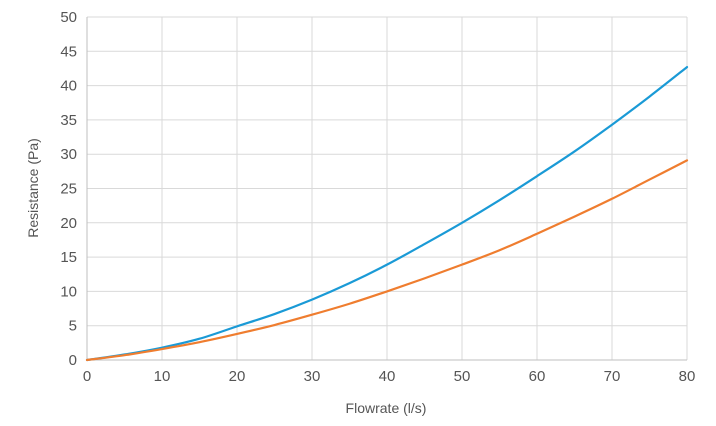 This screenshot has width=716, height=426. I want to click on x-tick-label: 10, so click(162, 376).